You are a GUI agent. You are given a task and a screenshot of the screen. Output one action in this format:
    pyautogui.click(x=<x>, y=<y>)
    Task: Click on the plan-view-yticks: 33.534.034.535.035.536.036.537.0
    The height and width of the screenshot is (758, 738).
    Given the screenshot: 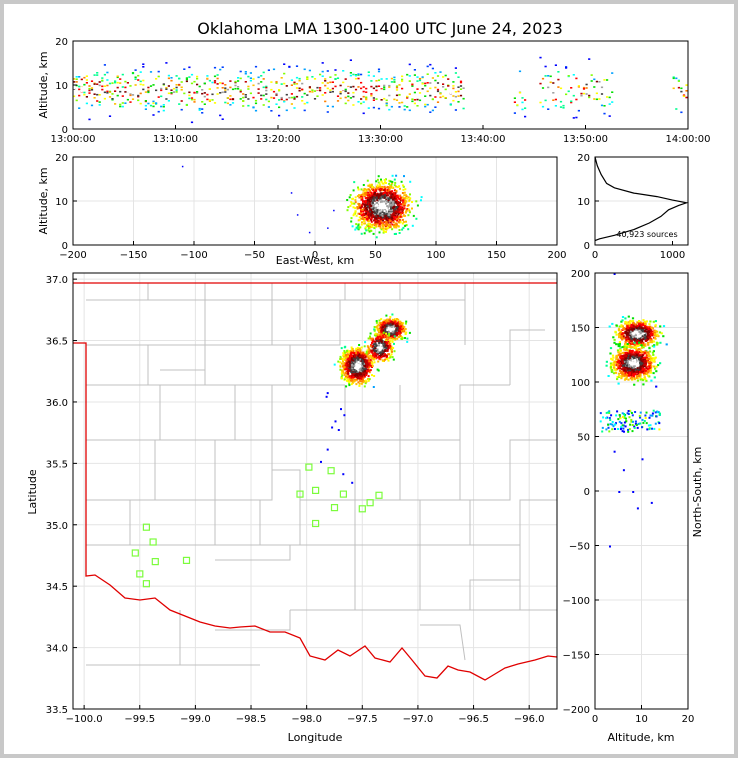 What is the action you would take?
    pyautogui.click(x=61, y=495)
    